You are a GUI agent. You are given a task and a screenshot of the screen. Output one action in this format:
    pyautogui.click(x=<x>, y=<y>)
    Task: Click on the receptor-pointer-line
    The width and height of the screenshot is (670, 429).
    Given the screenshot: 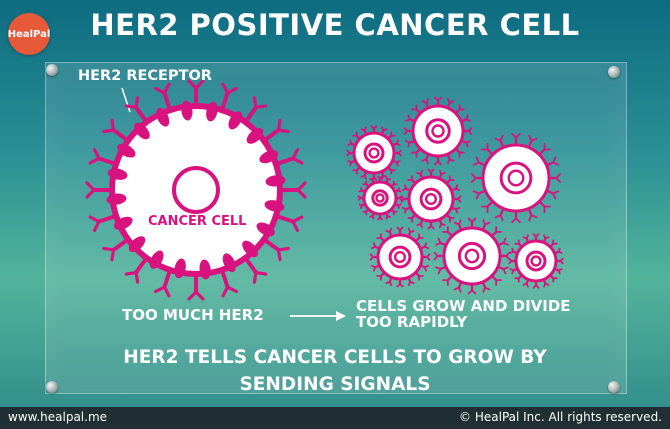 What is the action you would take?
    pyautogui.click(x=126, y=100)
    